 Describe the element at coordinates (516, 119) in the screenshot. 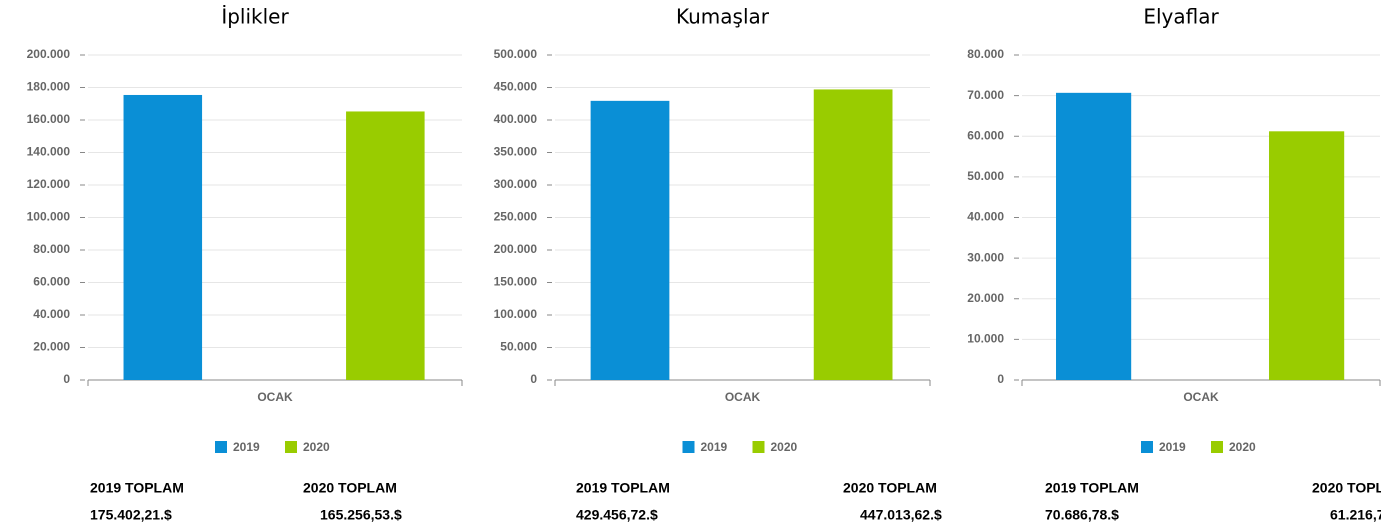

I see `y-tick-label: 400.000` at that location.